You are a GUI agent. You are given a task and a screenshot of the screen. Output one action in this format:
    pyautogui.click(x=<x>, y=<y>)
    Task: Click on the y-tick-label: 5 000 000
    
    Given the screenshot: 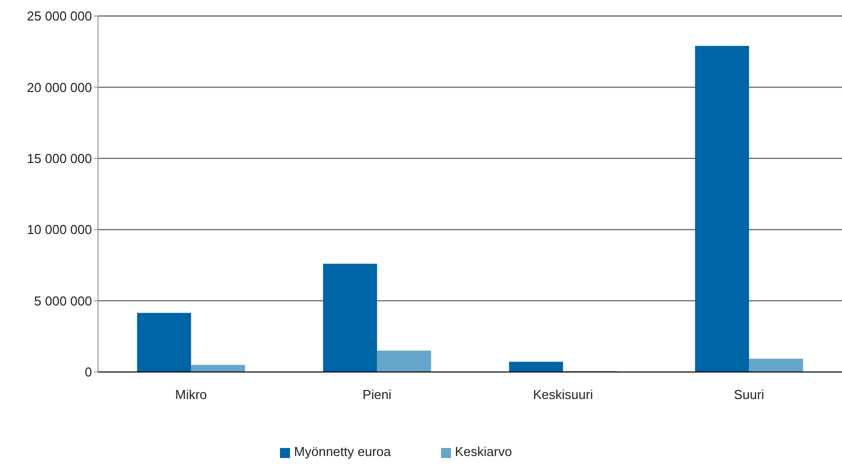 What is the action you would take?
    pyautogui.click(x=63, y=300)
    